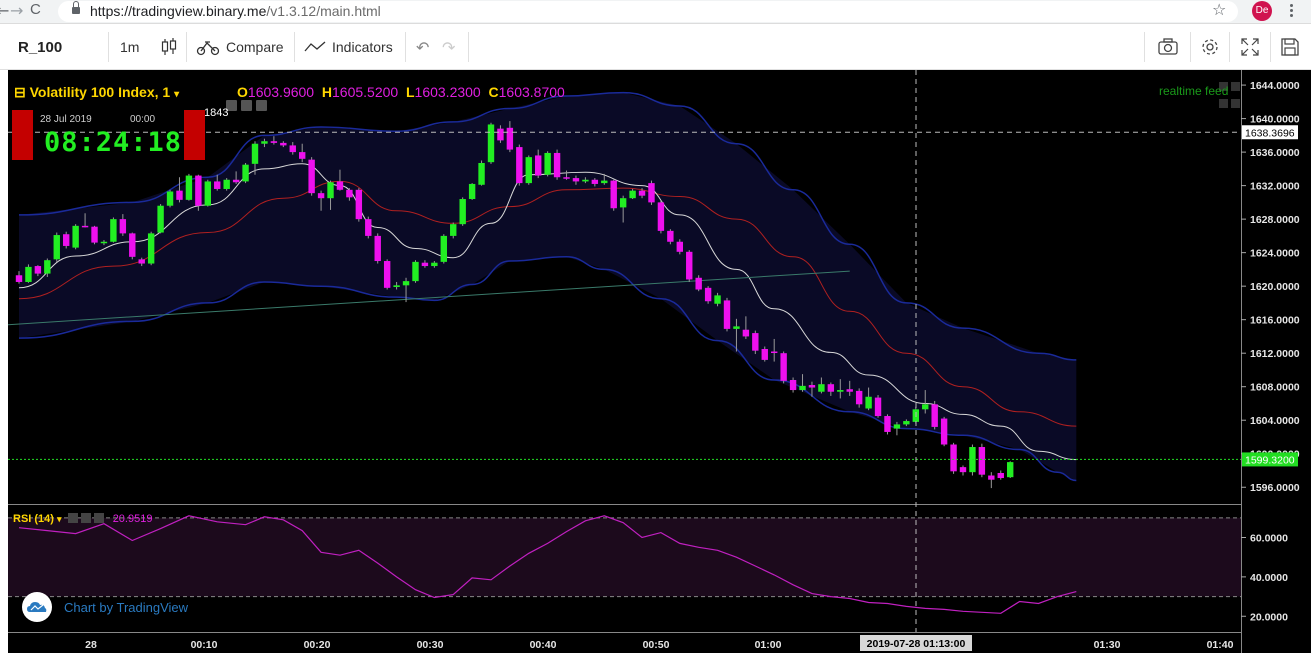  Describe the element at coordinates (126, 607) in the screenshot. I see `watermark-text: Chart by TradingView` at that location.